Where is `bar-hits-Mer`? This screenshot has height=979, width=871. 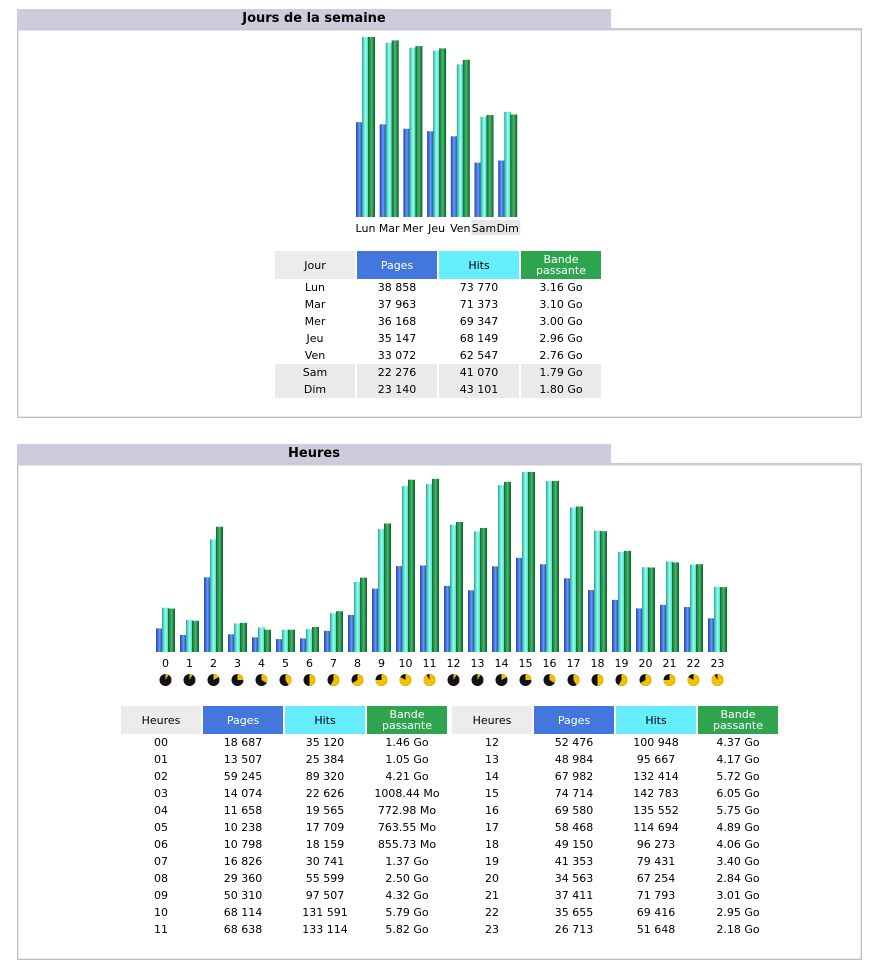
bar-hits-Mer is located at coordinates (413, 132).